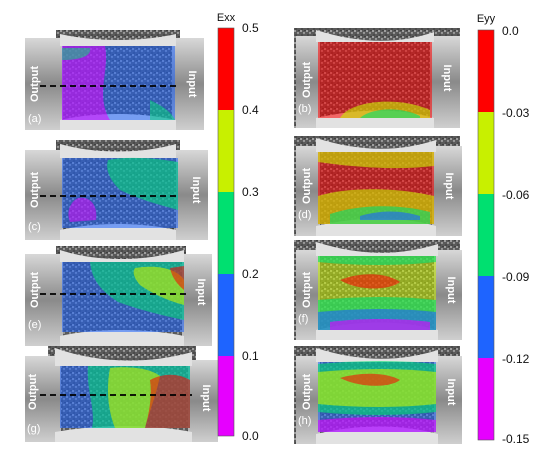 The image size is (550, 459). I want to click on panel-f: Output Input (f), so click(378, 290).